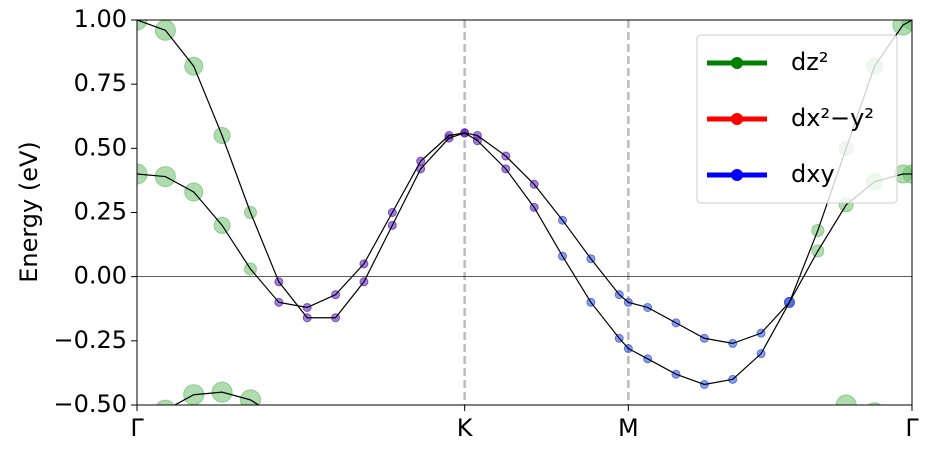  Describe the element at coordinates (628, 428) in the screenshot. I see `x-tick-label: M` at that location.